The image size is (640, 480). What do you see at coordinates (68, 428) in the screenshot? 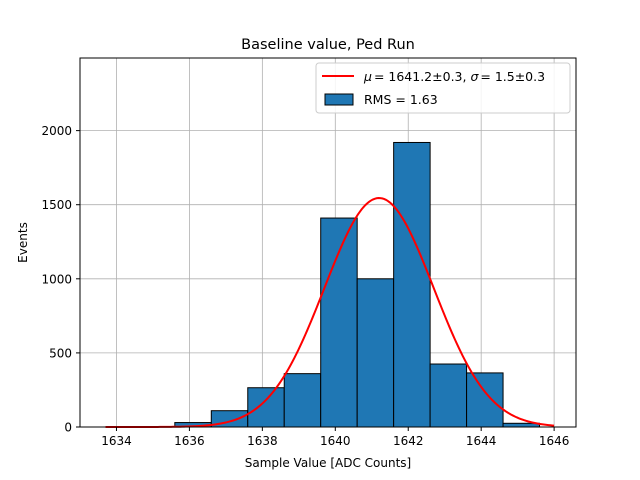
I see `y-tick-label: 0` at bounding box center [68, 428].